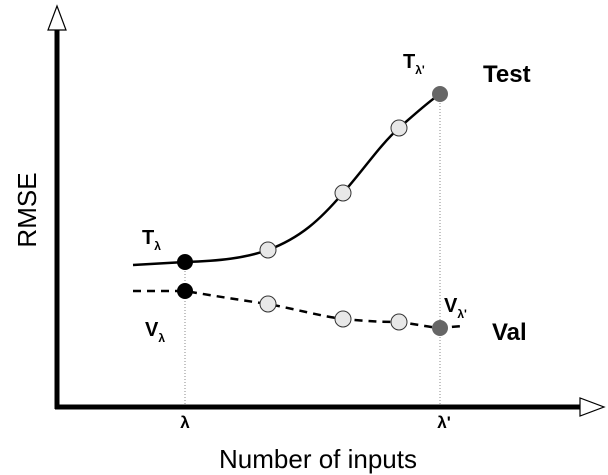 This screenshot has height=475, width=608. What do you see at coordinates (298, 309) in the screenshot?
I see `val-curve` at bounding box center [298, 309].